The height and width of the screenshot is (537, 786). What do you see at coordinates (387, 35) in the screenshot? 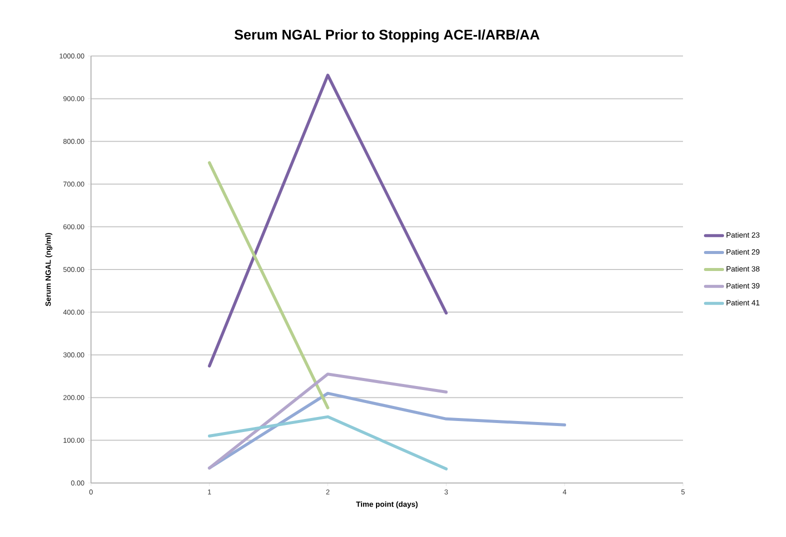
I see `chart-title: Serum NGAL Prior to Stopping ACE-I/ARB/AA` at bounding box center [387, 35].